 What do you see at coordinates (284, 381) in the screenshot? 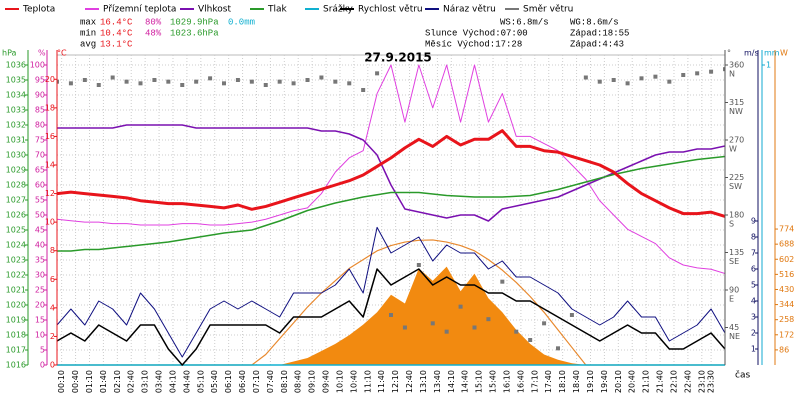
I see `x-tick-label: 08:10` at bounding box center [284, 381].